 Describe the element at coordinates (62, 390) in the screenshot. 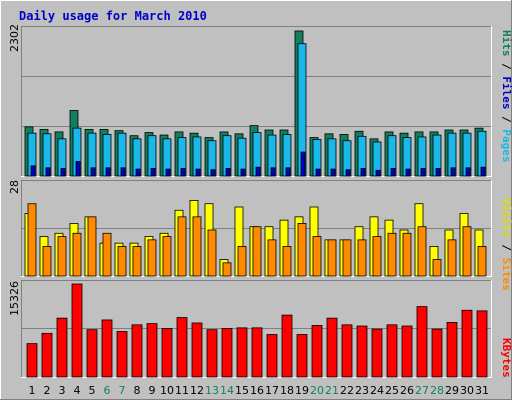

I see `day-label-3: 3` at that location.